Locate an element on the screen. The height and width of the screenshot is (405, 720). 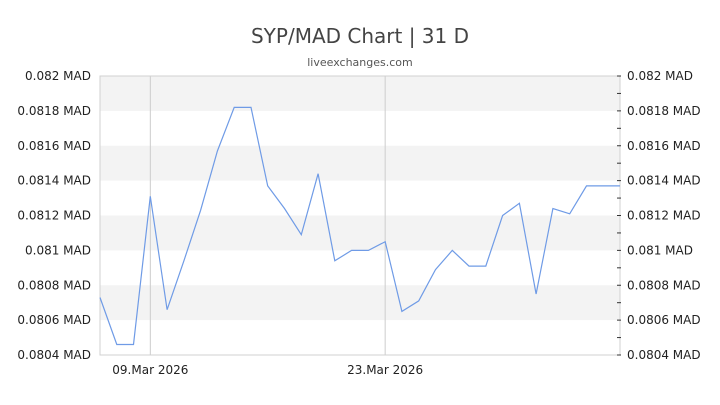
y-tick-label-right: 0.0814 MAD is located at coordinates (664, 181).